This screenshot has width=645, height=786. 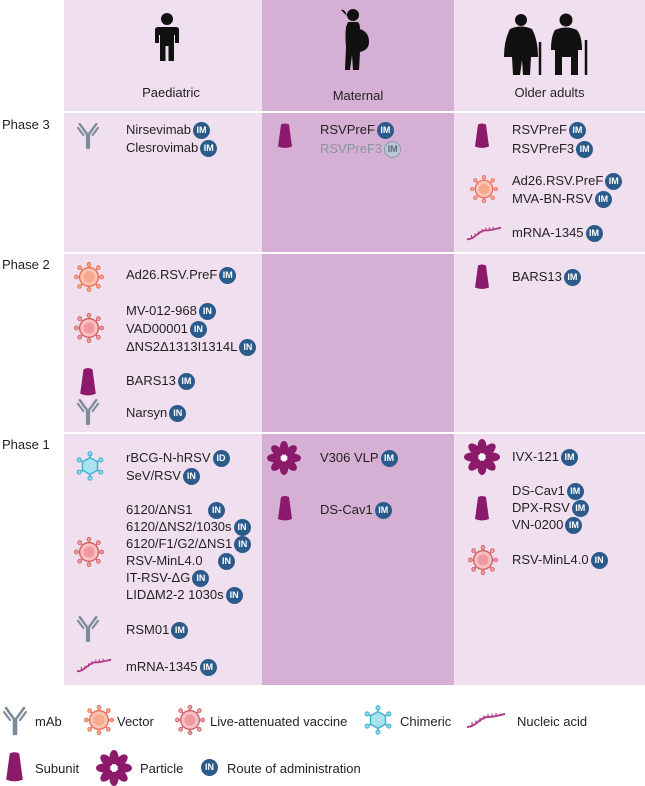 What do you see at coordinates (168, 579) in the screenshot?
I see `list-item: IT-RSV-ΔG IN` at bounding box center [168, 579].